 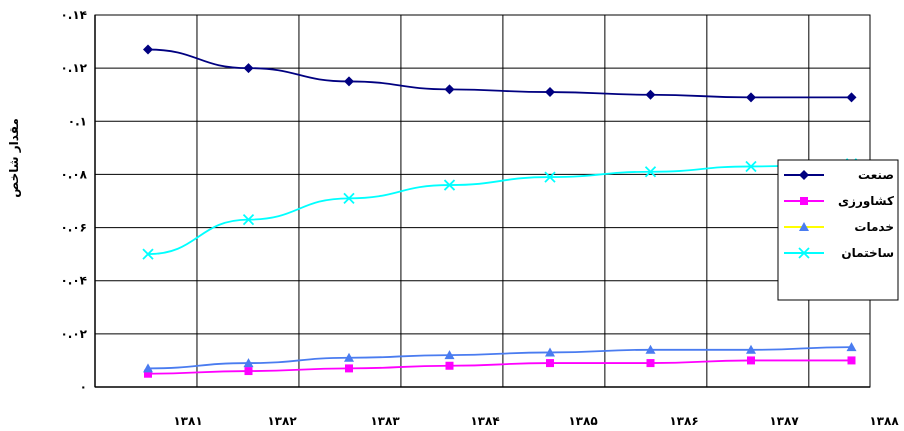 What do you see at coordinates (282, 421) in the screenshot?
I see `x-tick-label: ۱۳۸۲` at bounding box center [282, 421].